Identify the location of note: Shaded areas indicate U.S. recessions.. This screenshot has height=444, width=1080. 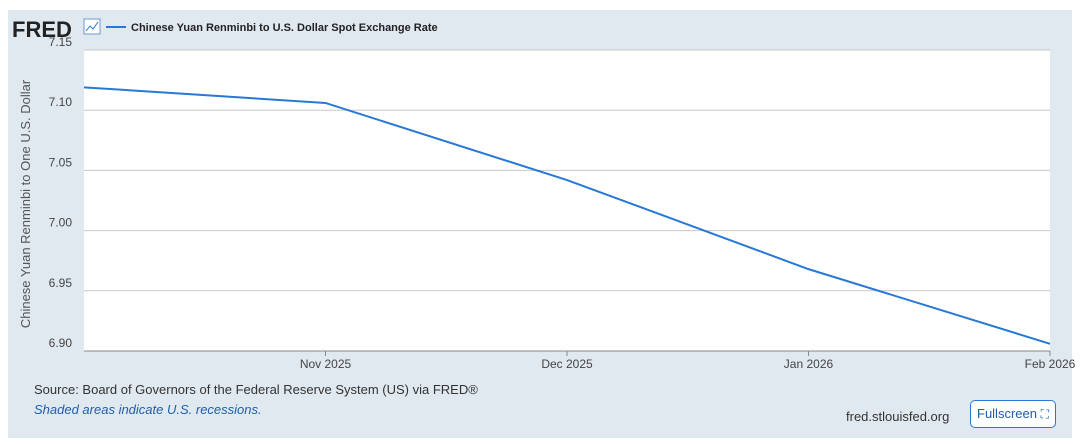
(148, 409).